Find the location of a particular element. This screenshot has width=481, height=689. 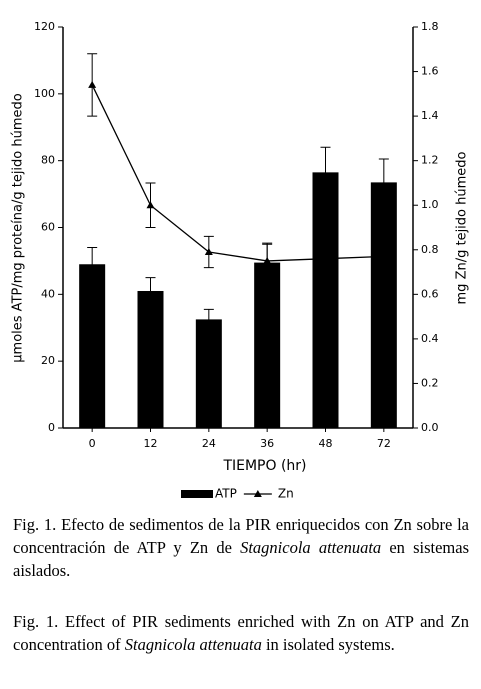

y2-tick-label: 1.6 is located at coordinates (430, 71).